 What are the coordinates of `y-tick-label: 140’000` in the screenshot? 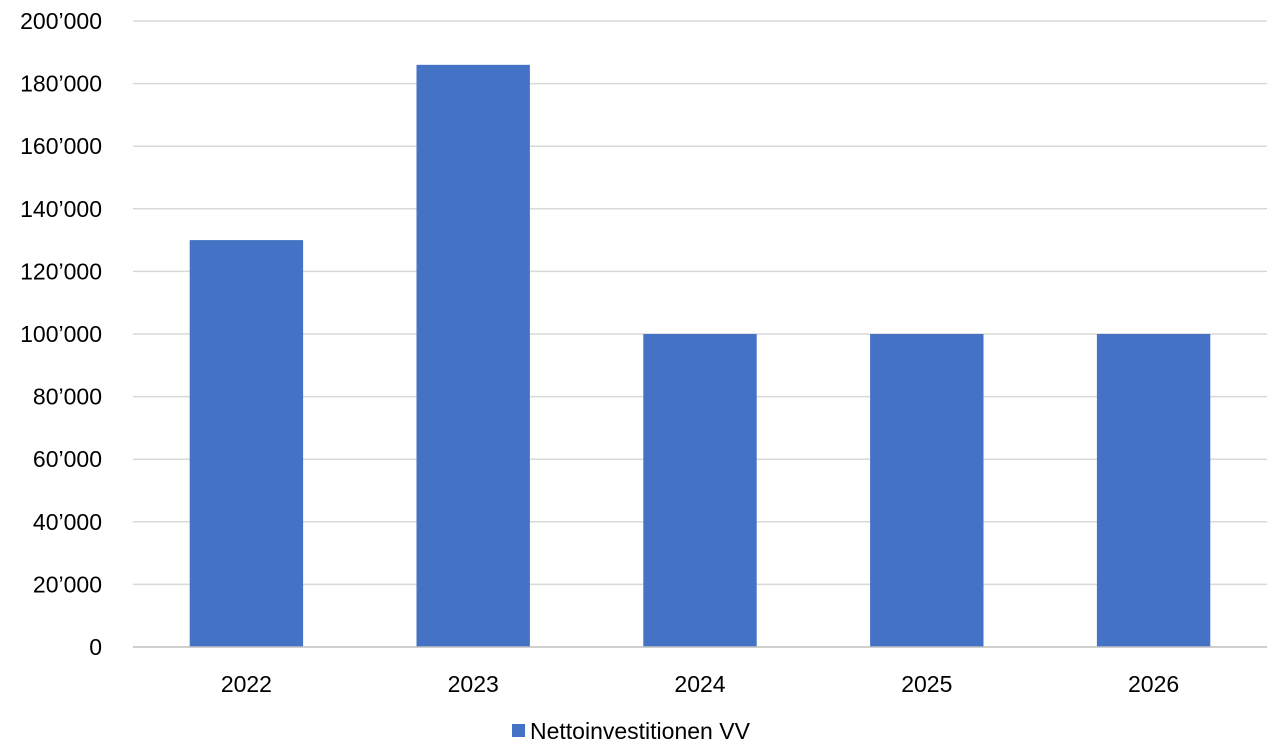 It's located at (61, 209).